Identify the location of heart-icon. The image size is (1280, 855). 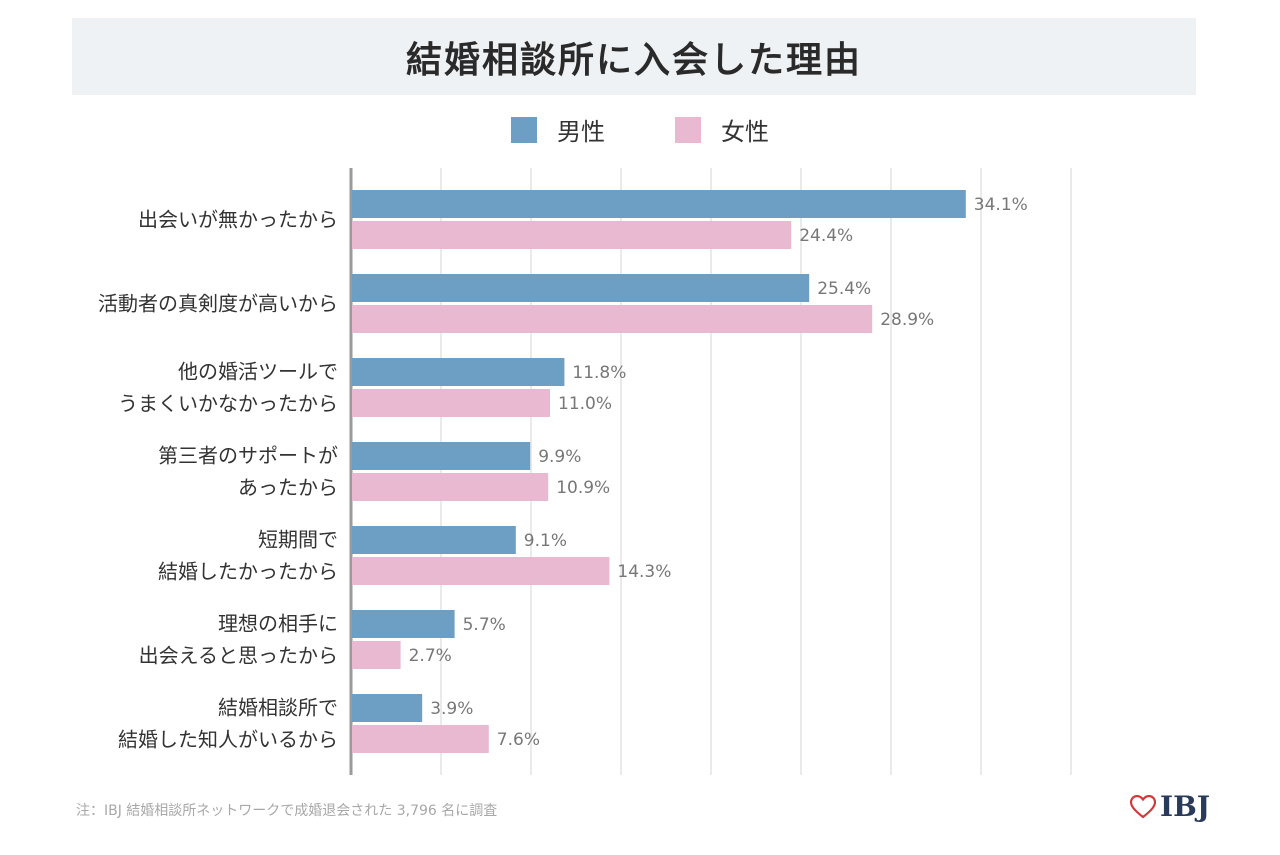
(1143, 806).